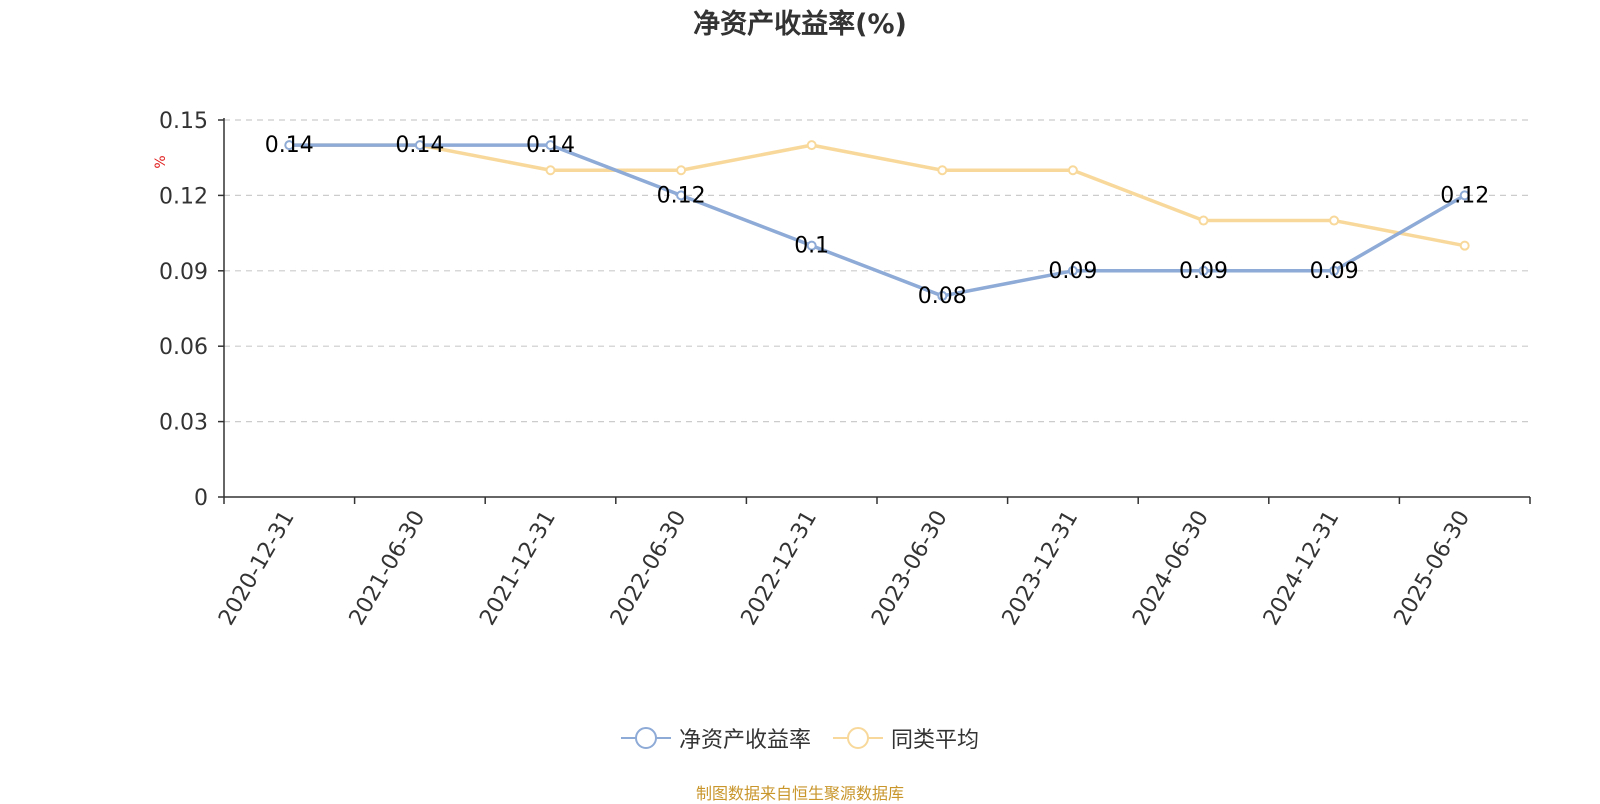 Image resolution: width=1600 pixels, height=804 pixels. I want to click on data-label: 0.1, so click(811, 246).